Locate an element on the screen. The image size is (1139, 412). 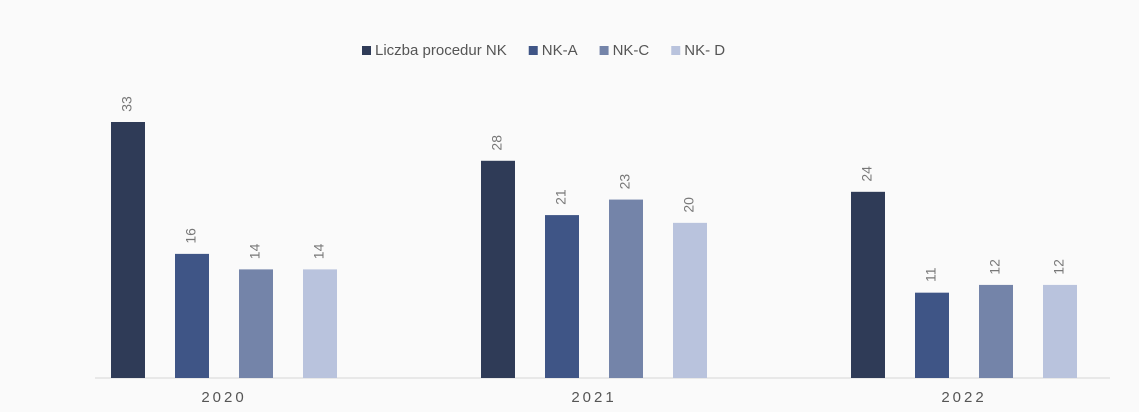
data-label: 23 is located at coordinates (625, 182).